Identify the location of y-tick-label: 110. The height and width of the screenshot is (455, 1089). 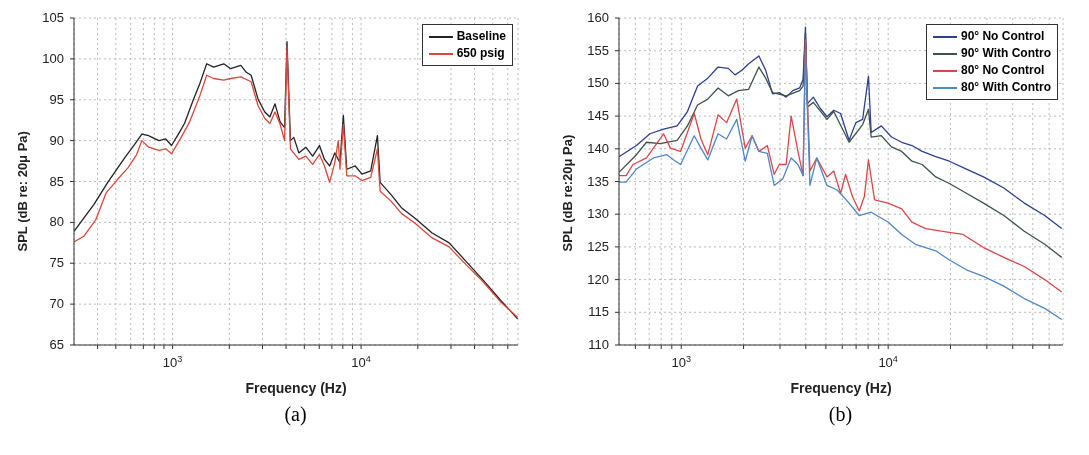
(598, 344).